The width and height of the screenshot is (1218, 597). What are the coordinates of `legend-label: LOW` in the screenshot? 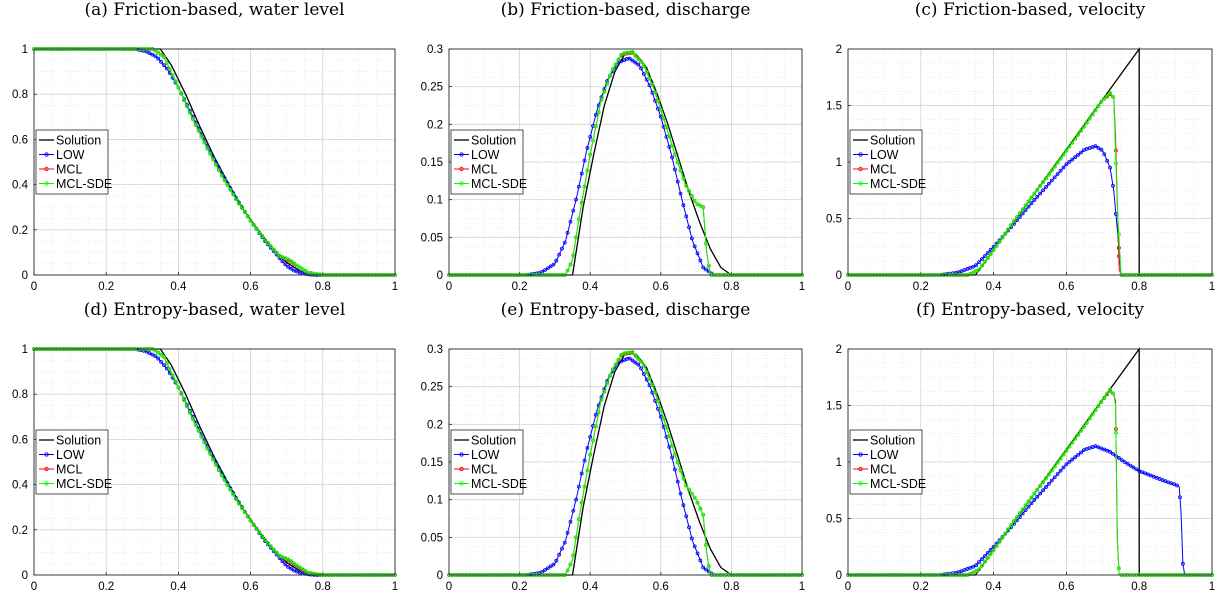 It's located at (70, 455).